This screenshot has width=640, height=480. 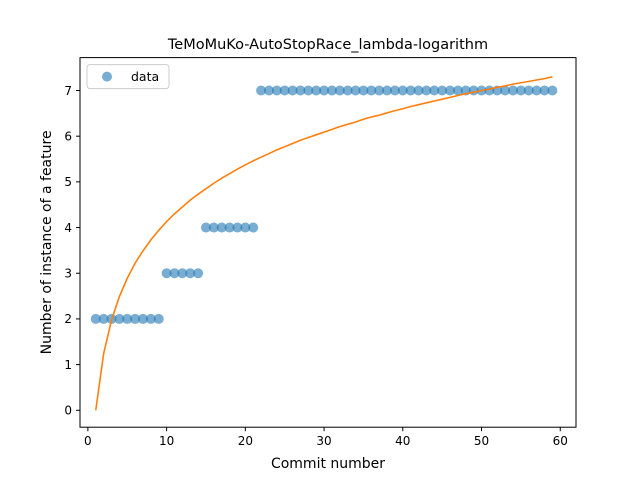 I want to click on legend-marker, so click(x=107, y=76).